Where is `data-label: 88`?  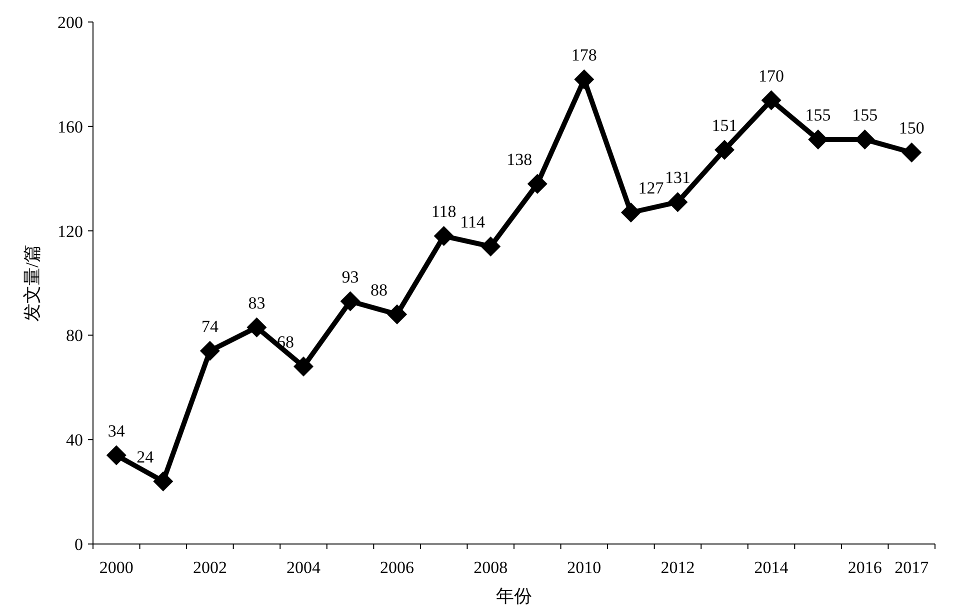 data-label: 88 is located at coordinates (379, 290).